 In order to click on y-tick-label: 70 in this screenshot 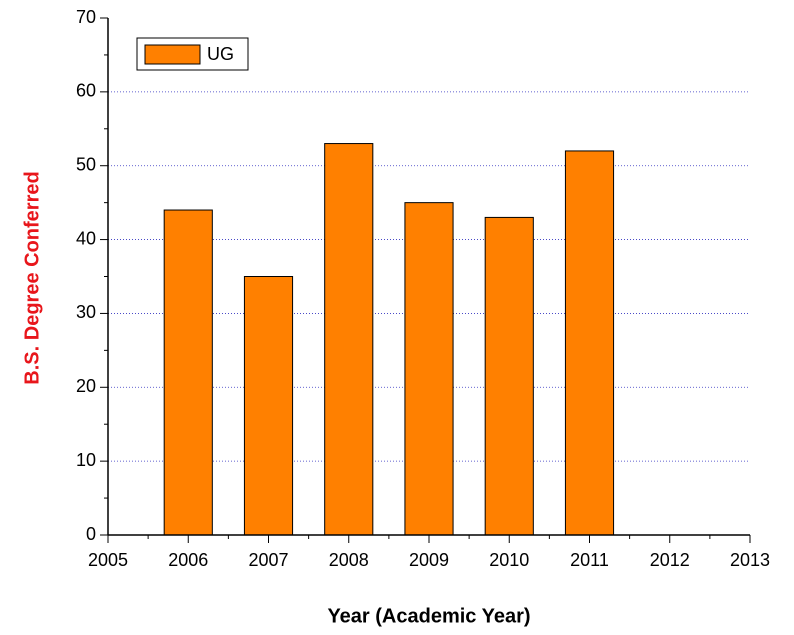, I will do `click(86, 17)`.